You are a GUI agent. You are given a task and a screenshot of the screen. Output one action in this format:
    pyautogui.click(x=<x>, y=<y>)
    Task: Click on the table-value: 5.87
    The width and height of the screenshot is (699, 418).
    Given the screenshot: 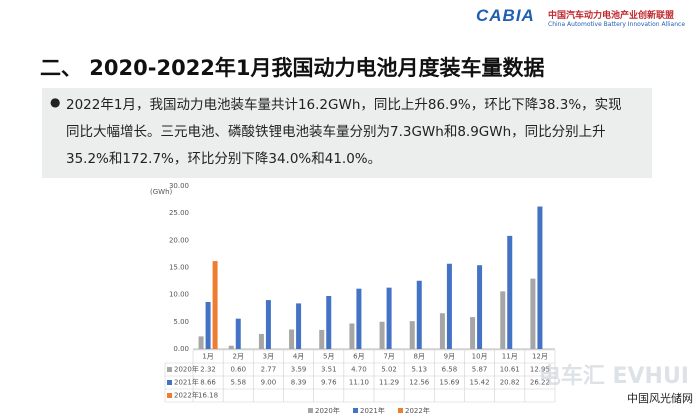 What is the action you would take?
    pyautogui.click(x=480, y=370)
    